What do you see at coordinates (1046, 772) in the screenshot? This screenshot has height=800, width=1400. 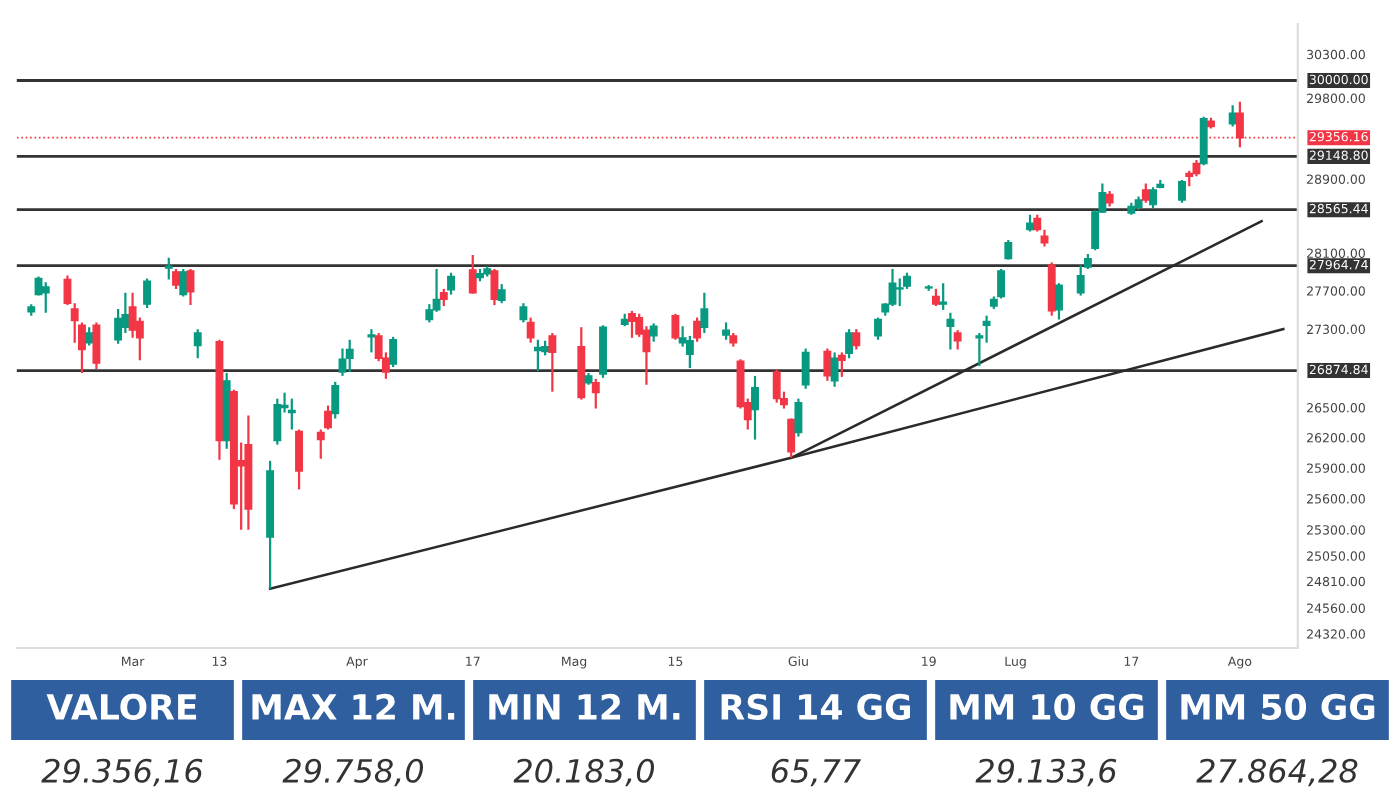 I see `text: 29.133,6` at bounding box center [1046, 772].